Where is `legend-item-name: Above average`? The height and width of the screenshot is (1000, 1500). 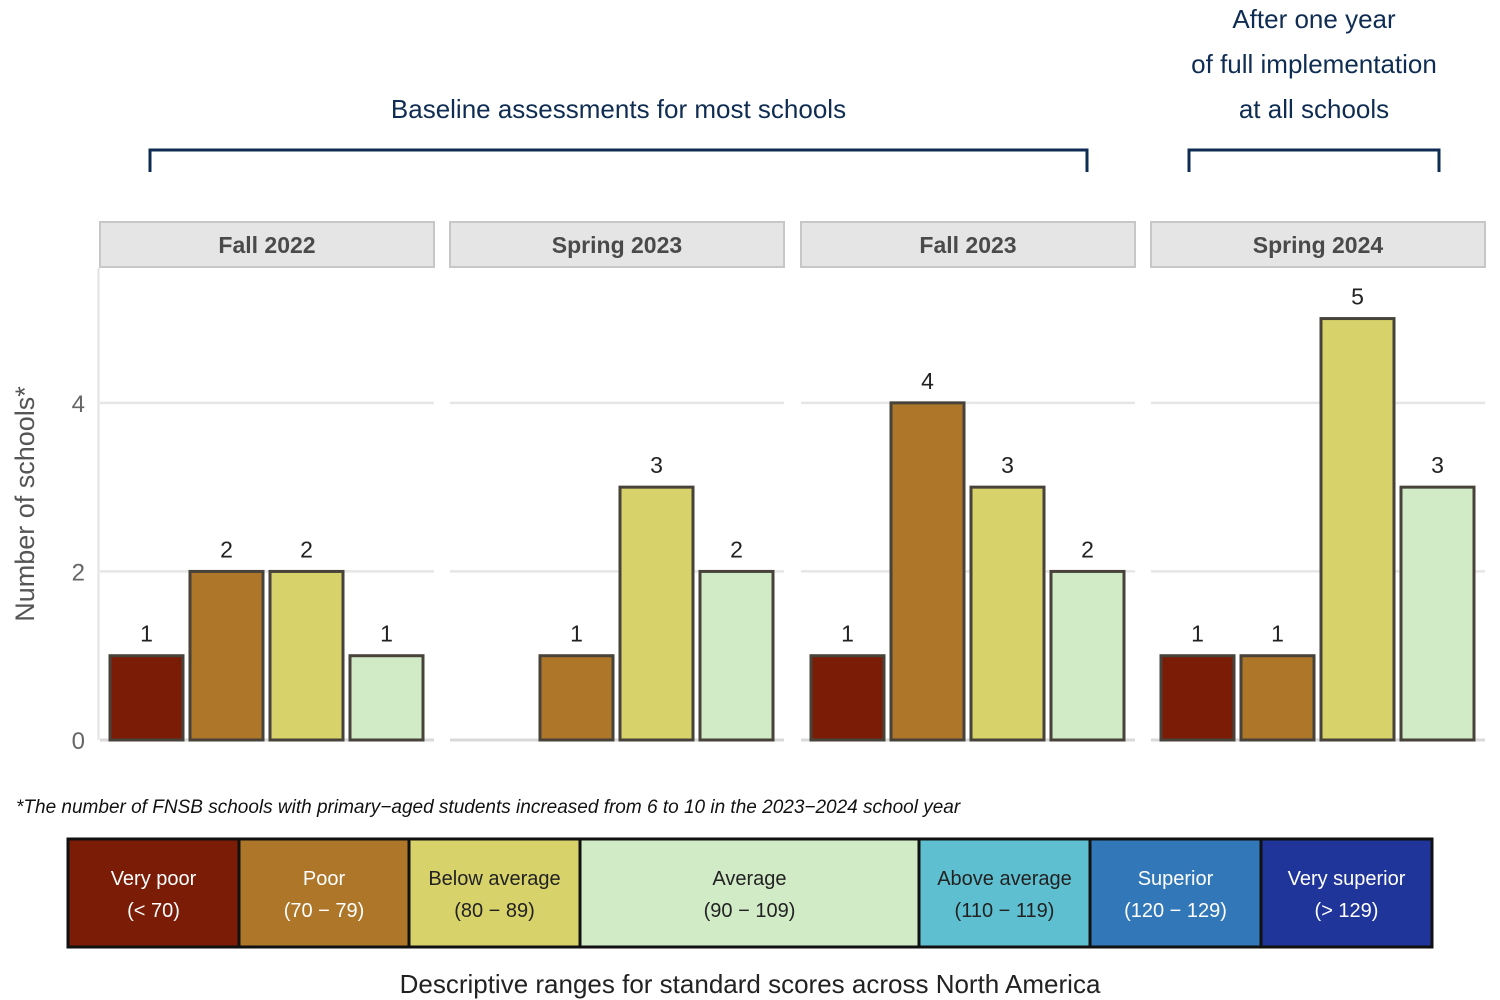
legend-item-name: Above average is located at coordinates (1004, 879).